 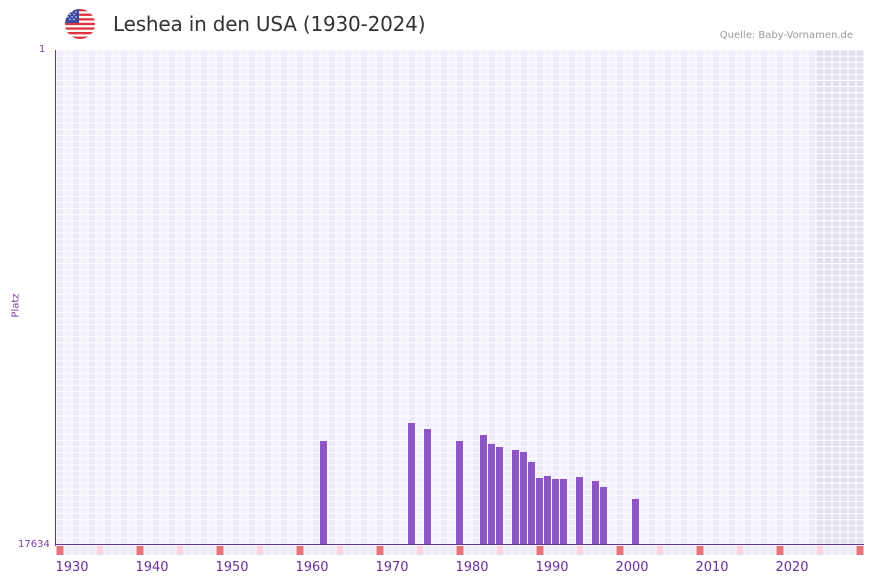 What do you see at coordinates (323, 492) in the screenshot?
I see `bar-1961` at bounding box center [323, 492].